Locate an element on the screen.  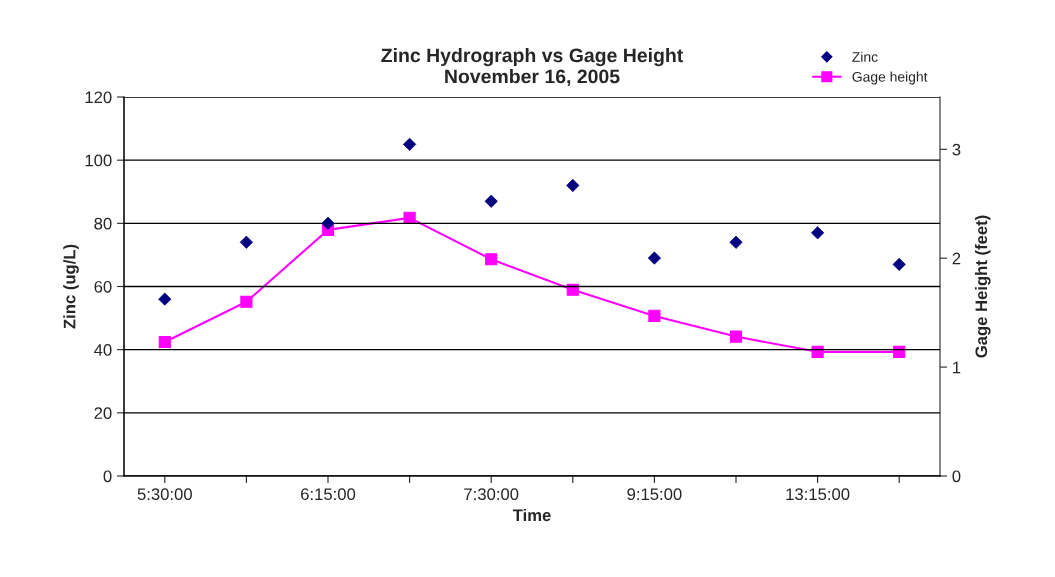
x-tick-label: 5:30:00 is located at coordinates (164, 494).